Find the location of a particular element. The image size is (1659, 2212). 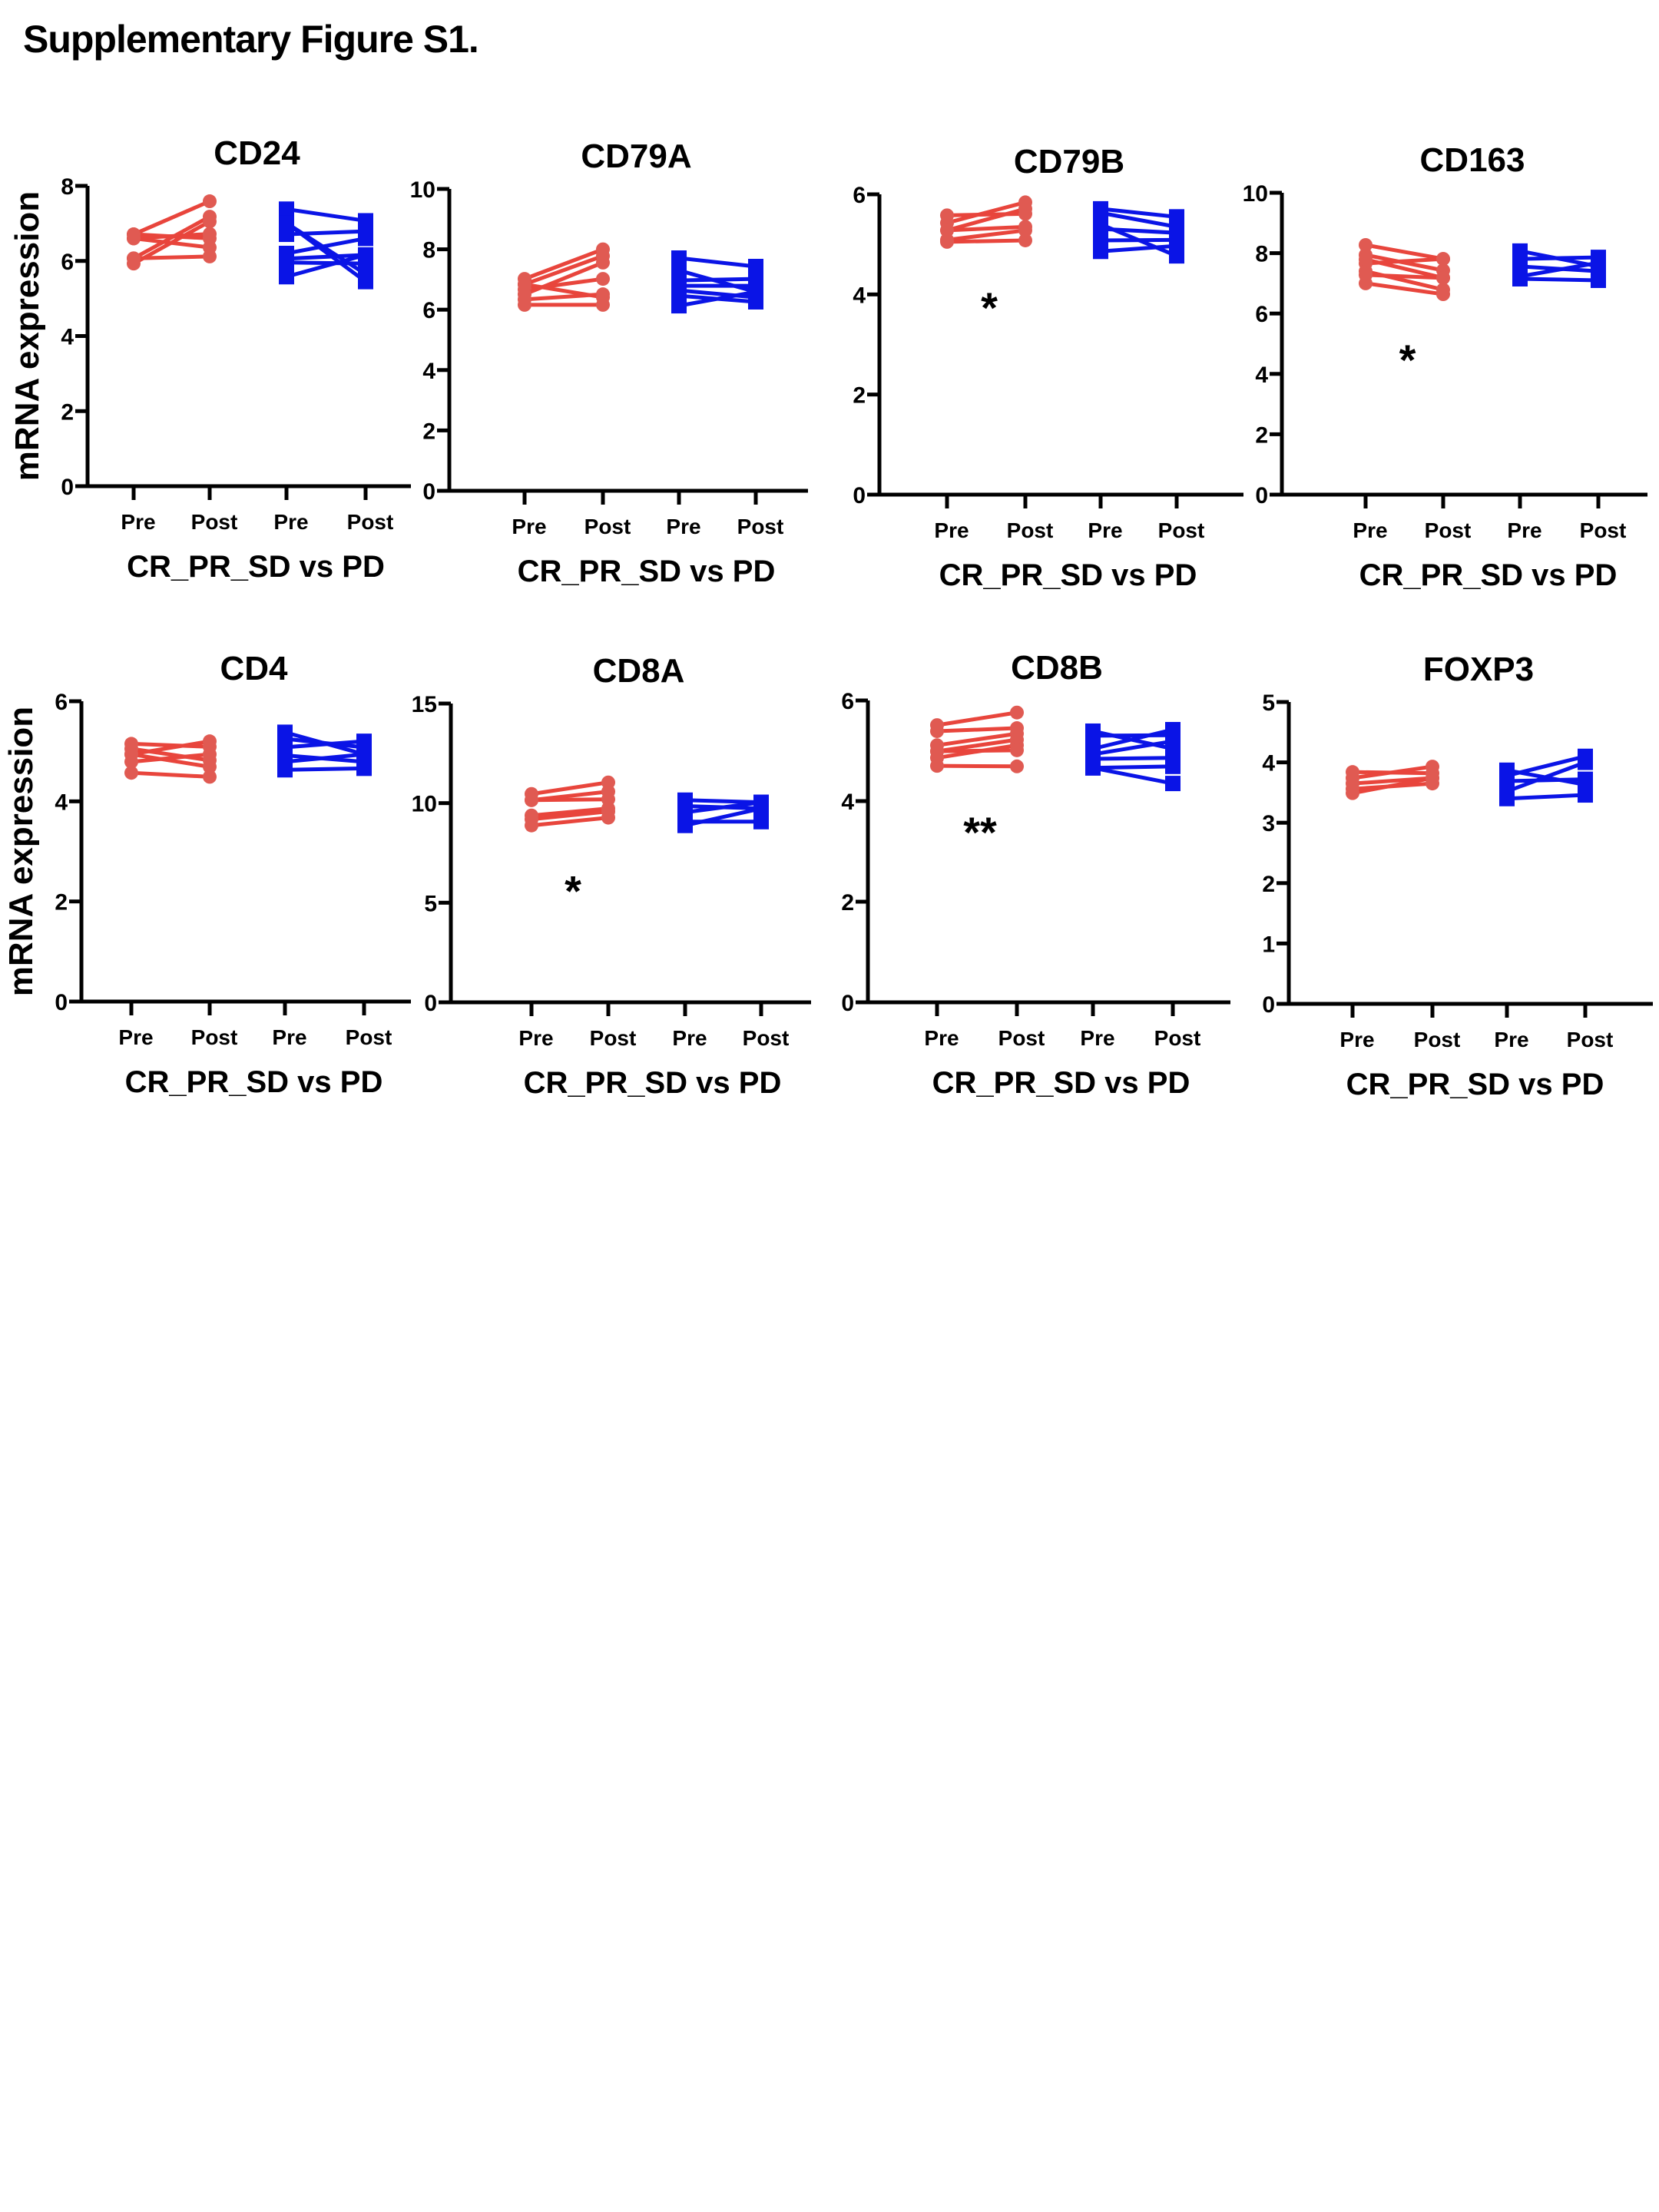

panel-title: CD79A is located at coordinates (636, 156).